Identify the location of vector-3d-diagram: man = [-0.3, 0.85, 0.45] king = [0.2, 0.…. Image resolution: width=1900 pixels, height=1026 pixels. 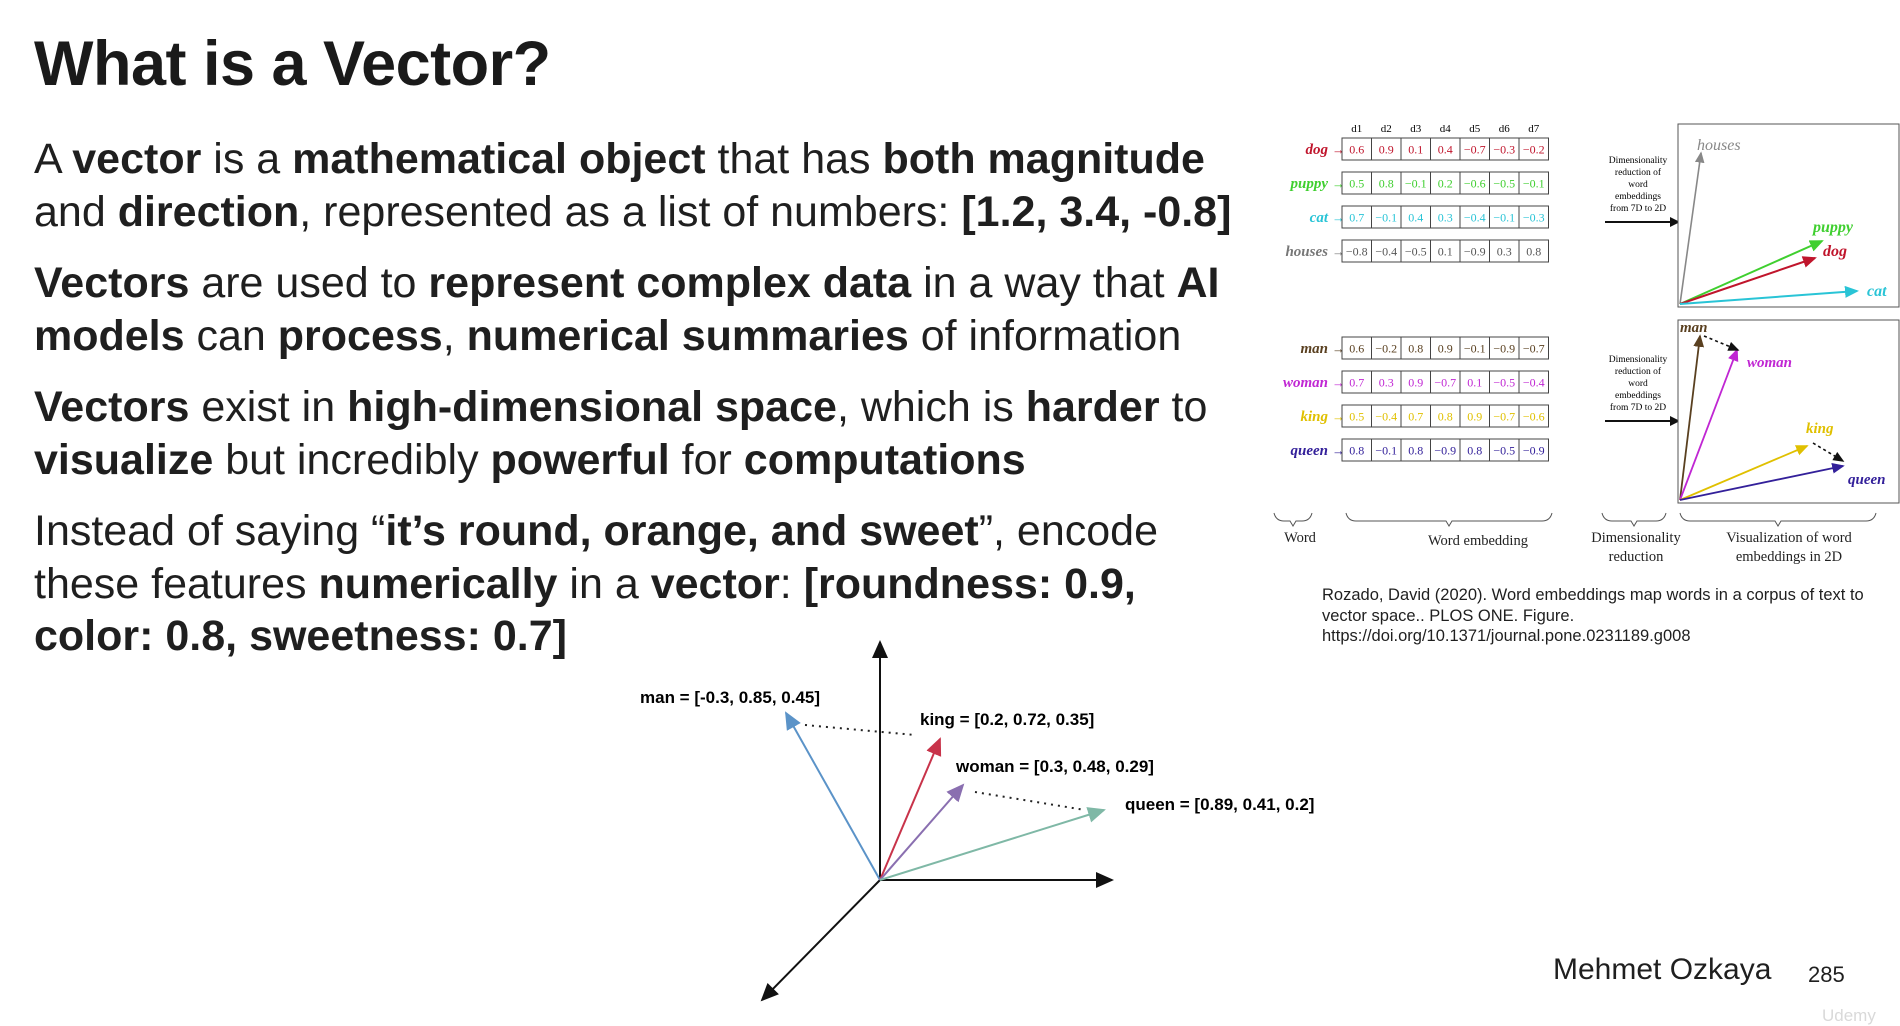
(977, 821).